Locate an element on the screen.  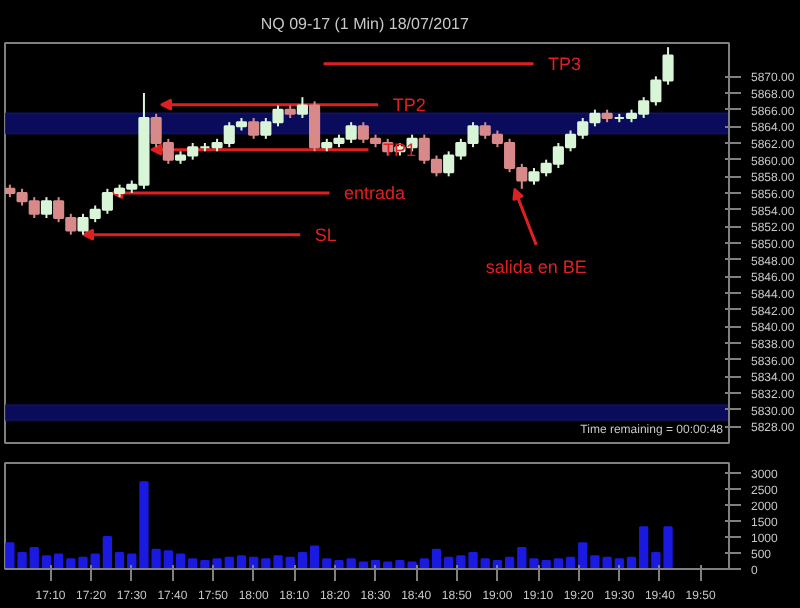
annotation: SL is located at coordinates (325, 234).